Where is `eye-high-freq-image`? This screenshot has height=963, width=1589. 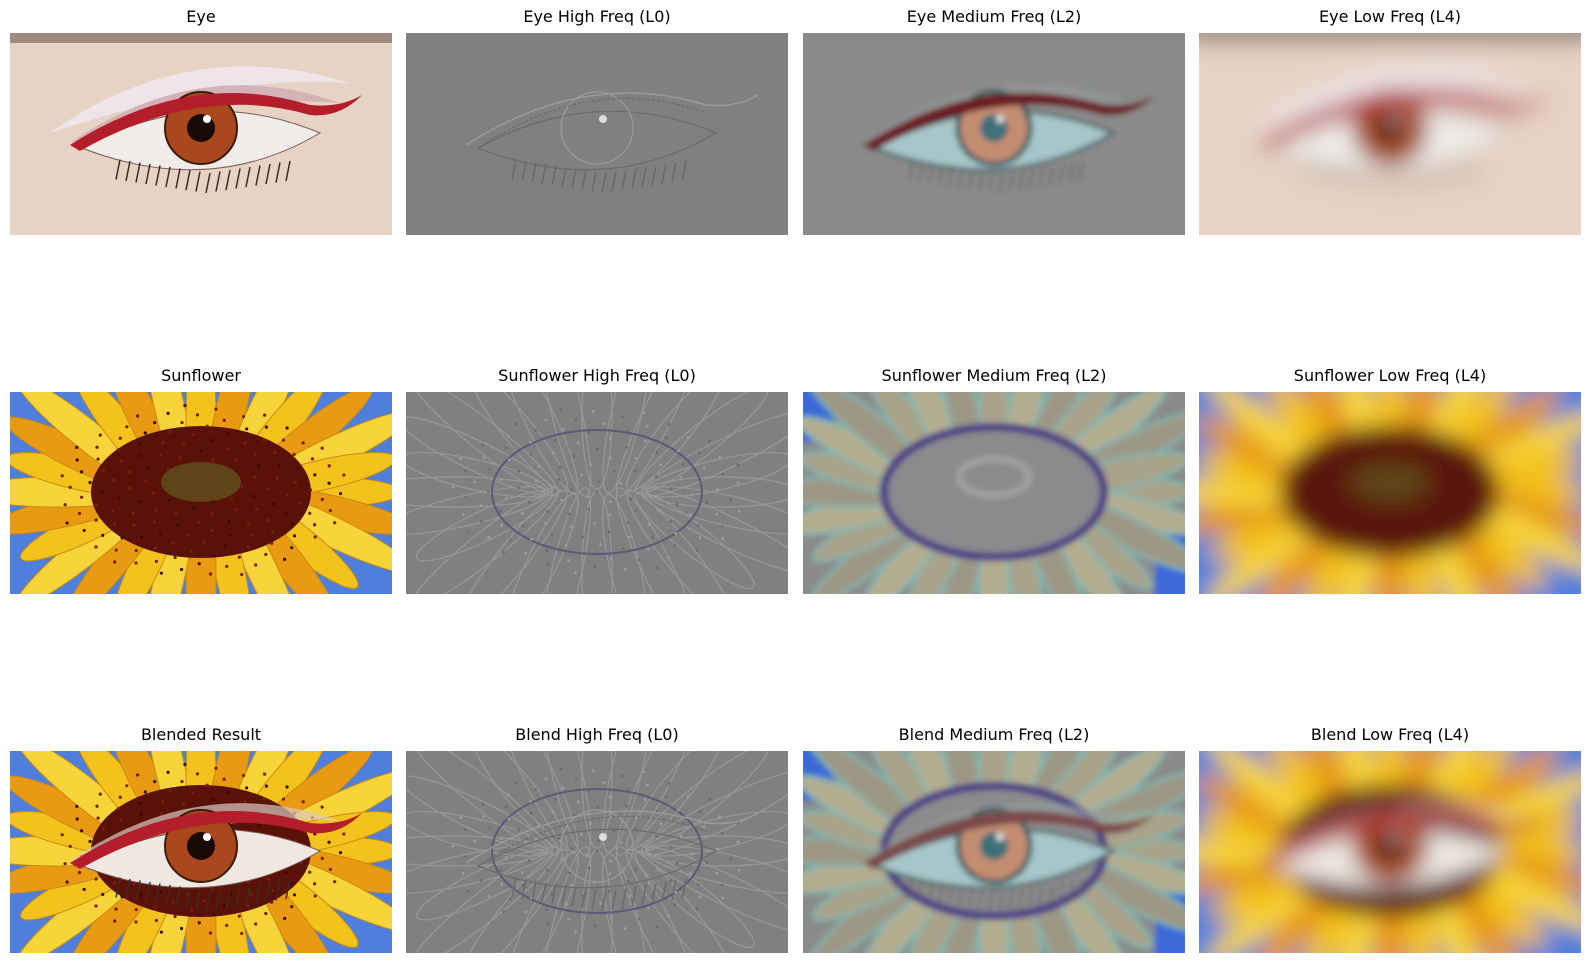 eye-high-freq-image is located at coordinates (597, 134).